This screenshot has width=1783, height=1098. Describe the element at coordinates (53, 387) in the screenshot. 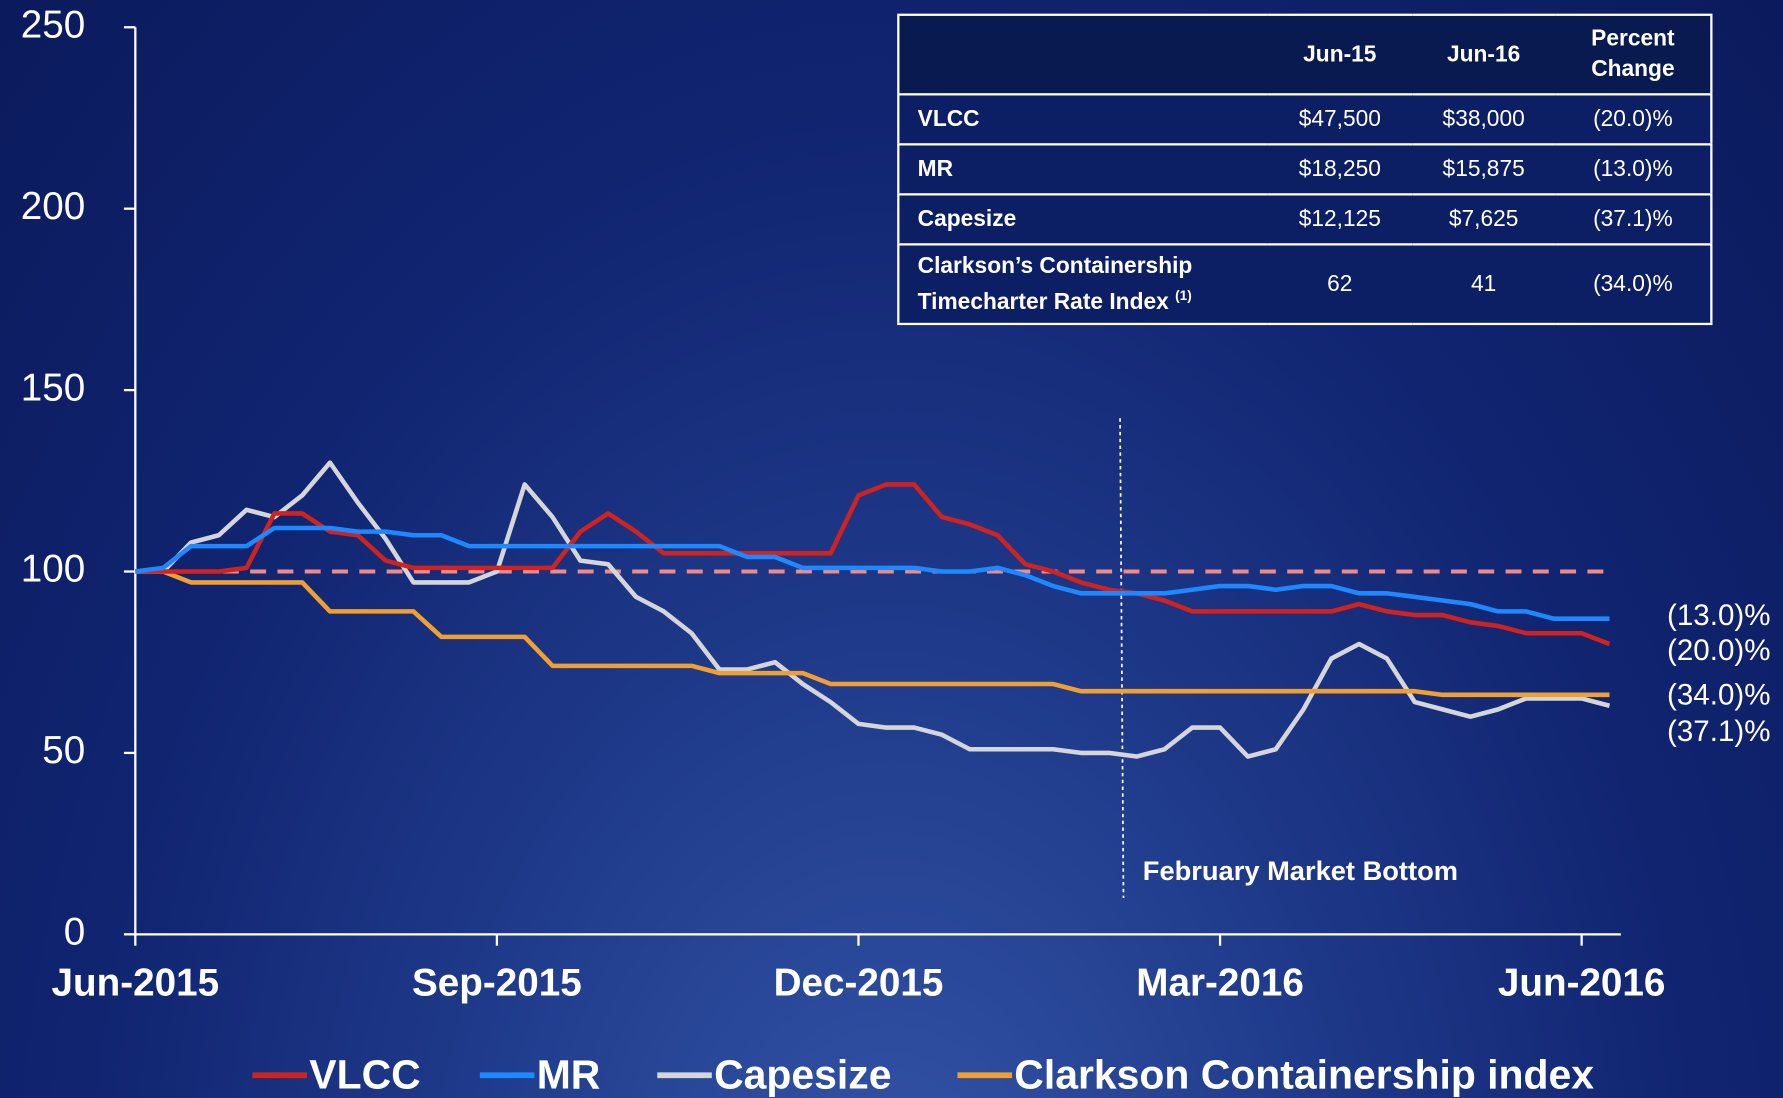

I see `y-tick-label: 150` at that location.